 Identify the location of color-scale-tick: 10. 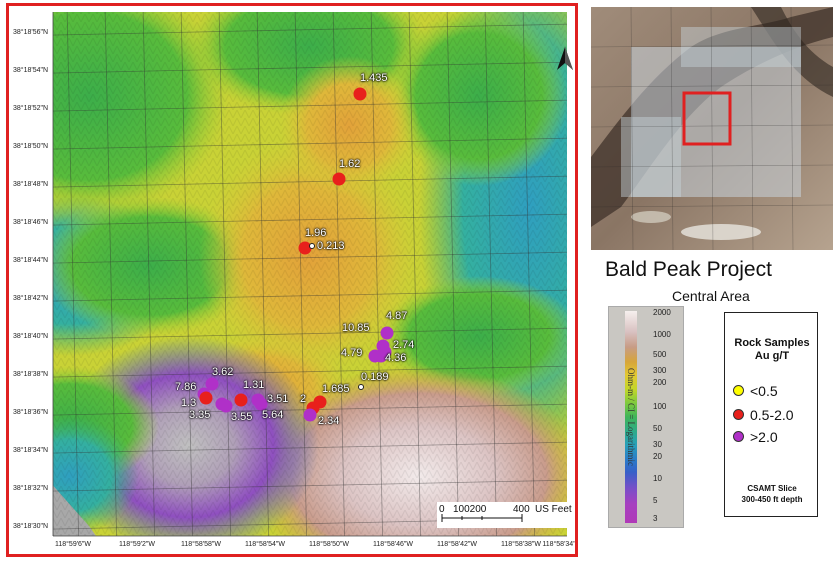
(657, 478).